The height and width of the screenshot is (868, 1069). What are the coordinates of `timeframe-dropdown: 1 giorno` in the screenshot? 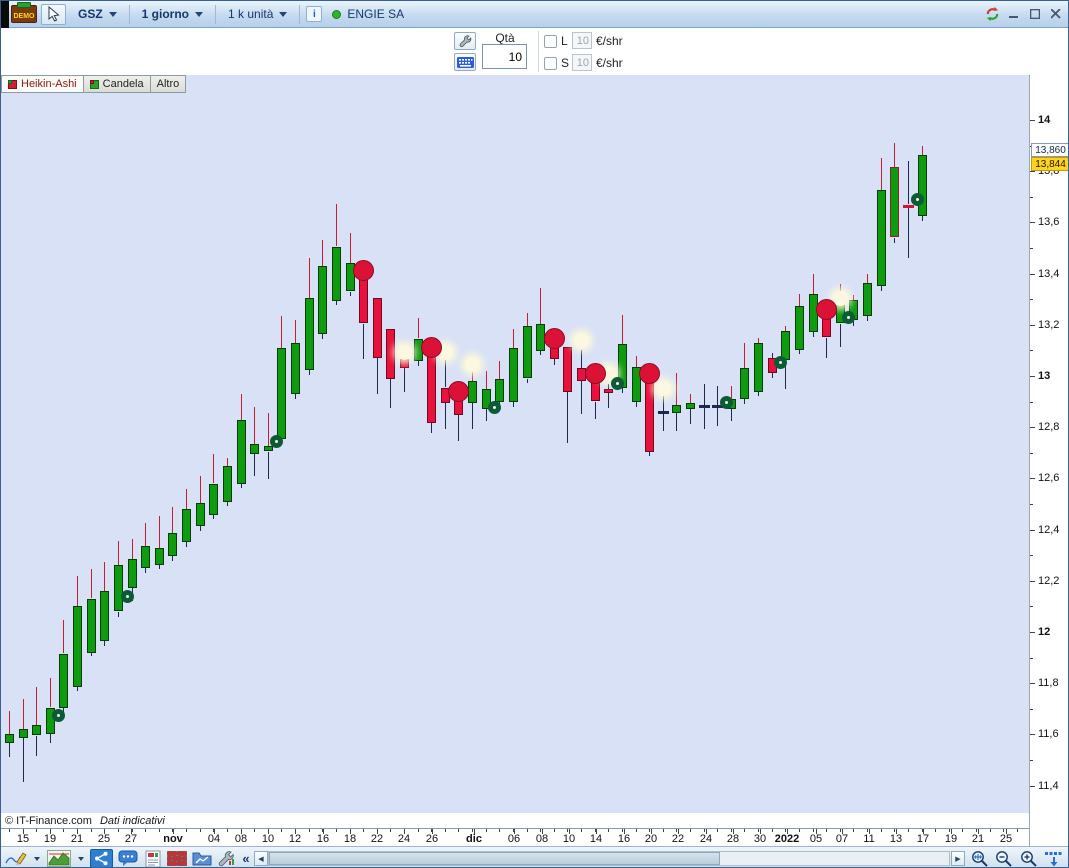 It's located at (172, 14).